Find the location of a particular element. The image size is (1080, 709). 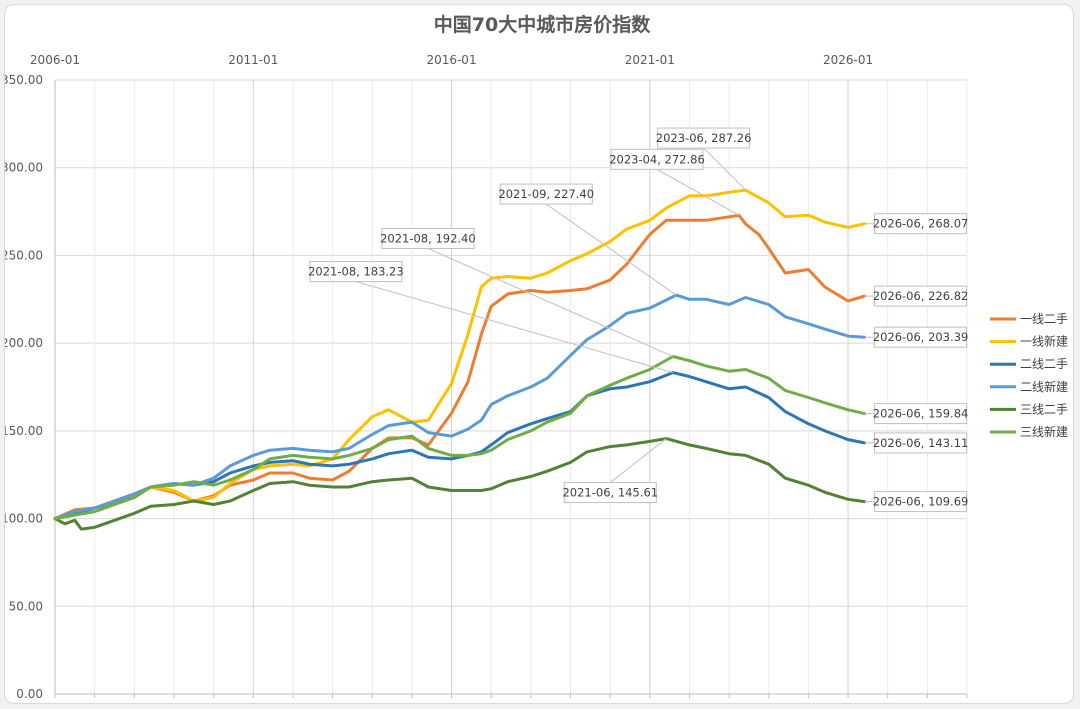

y-tick-label: 300.00 is located at coordinates (24, 168).